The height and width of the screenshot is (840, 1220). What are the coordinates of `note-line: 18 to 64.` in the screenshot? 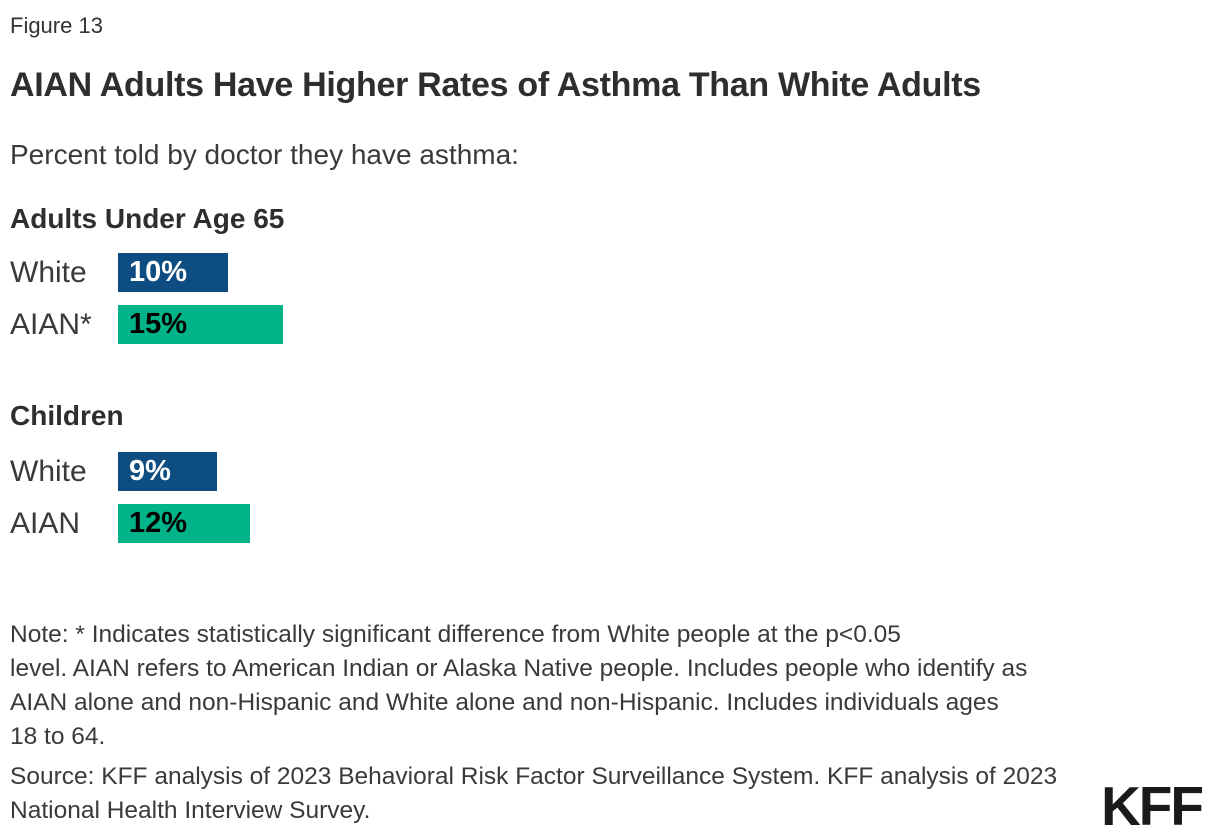 It's located at (58, 736).